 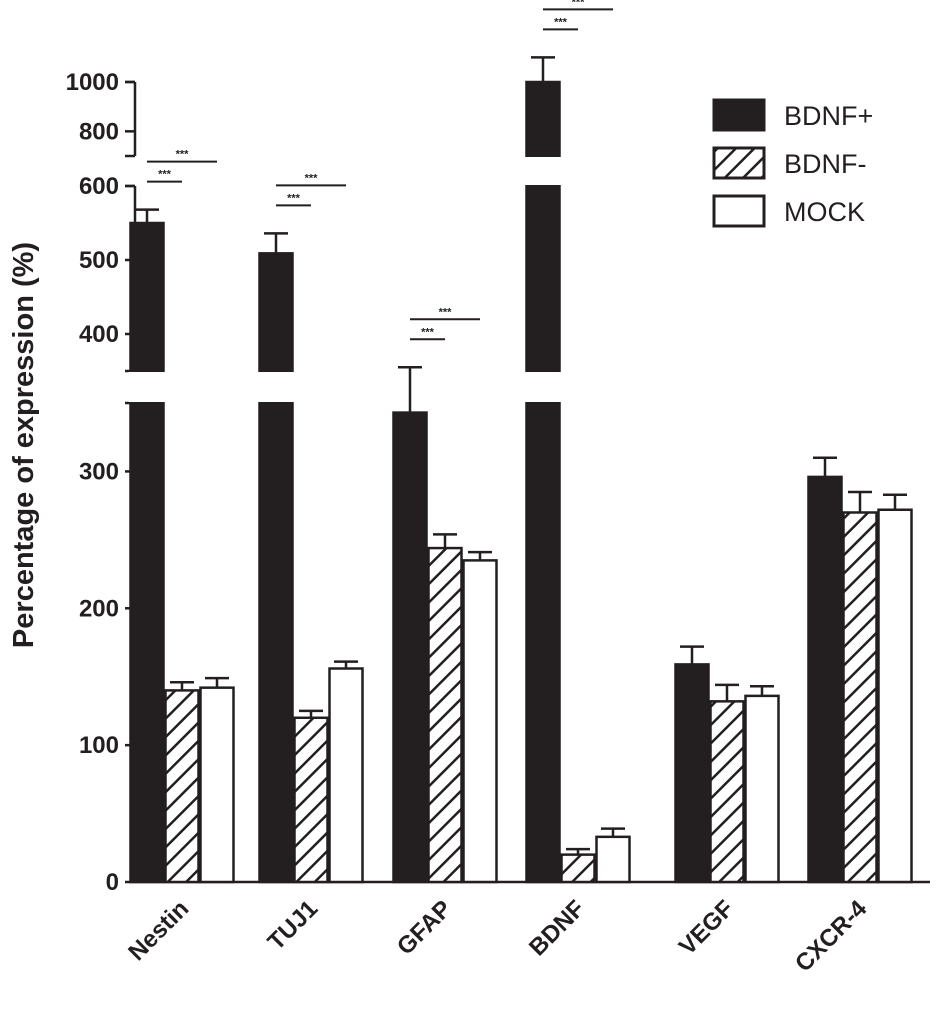 What do you see at coordinates (293, 925) in the screenshot?
I see `category-label: TUJ1` at bounding box center [293, 925].